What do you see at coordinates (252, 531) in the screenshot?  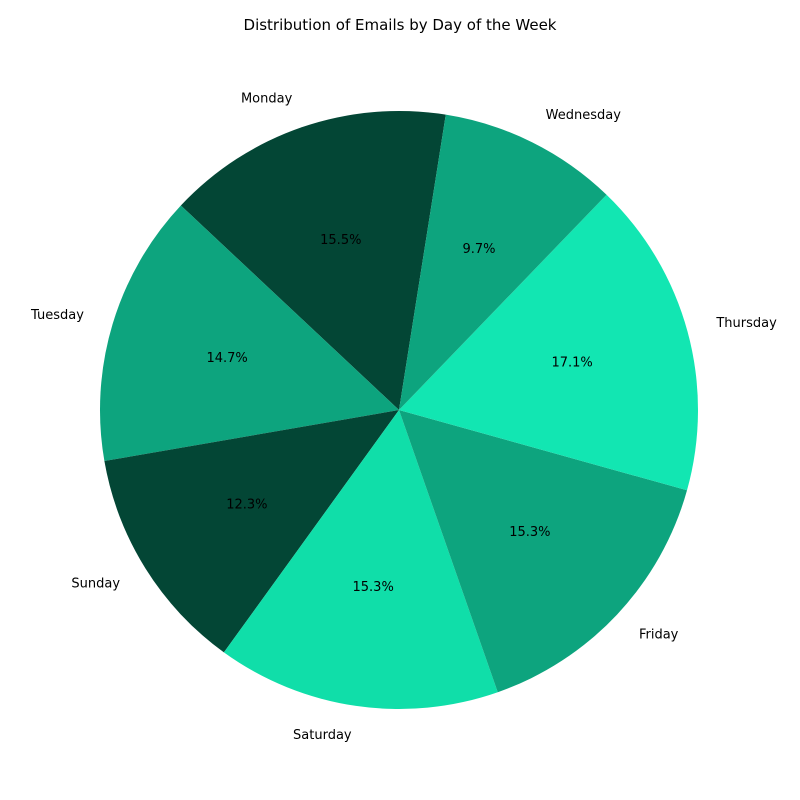 I see `pie-slice-sunday` at bounding box center [252, 531].